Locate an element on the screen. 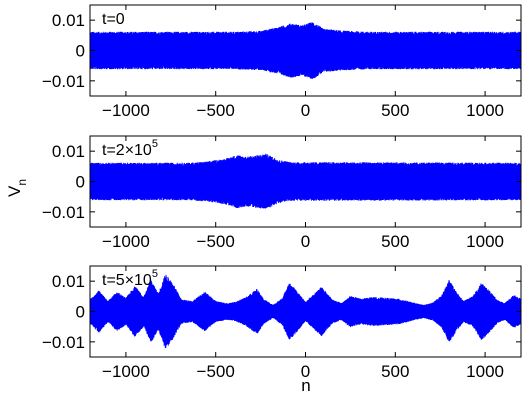  x-axis-label: n is located at coordinates (305, 385).